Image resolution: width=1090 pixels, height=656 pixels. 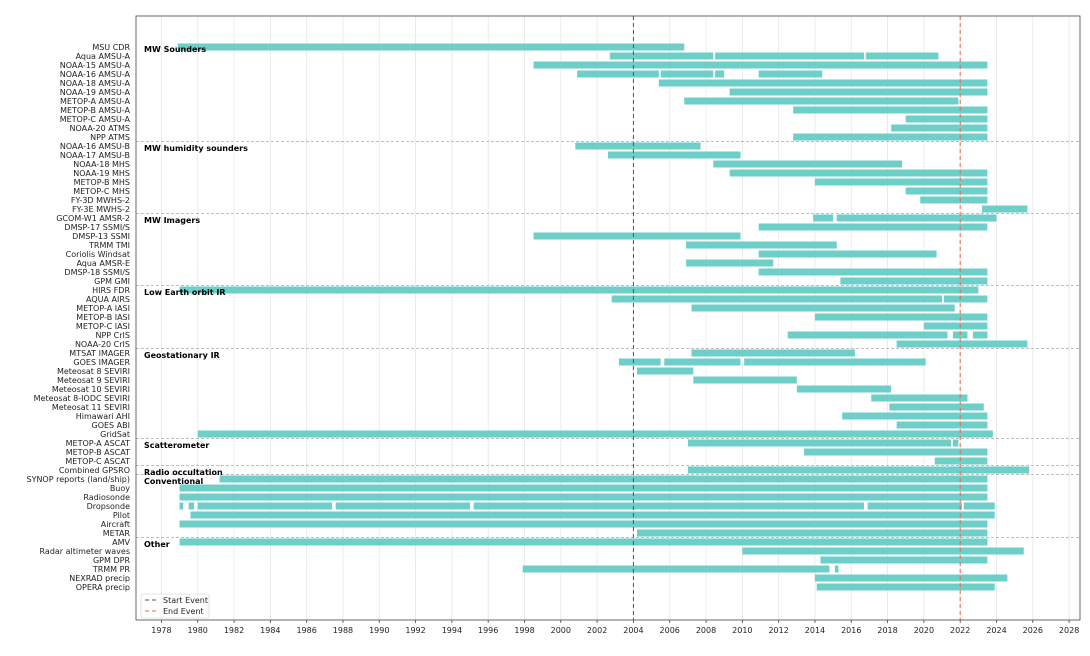 What do you see at coordinates (270, 630) in the screenshot?
I see `x-tick-label: 1984` at bounding box center [270, 630].